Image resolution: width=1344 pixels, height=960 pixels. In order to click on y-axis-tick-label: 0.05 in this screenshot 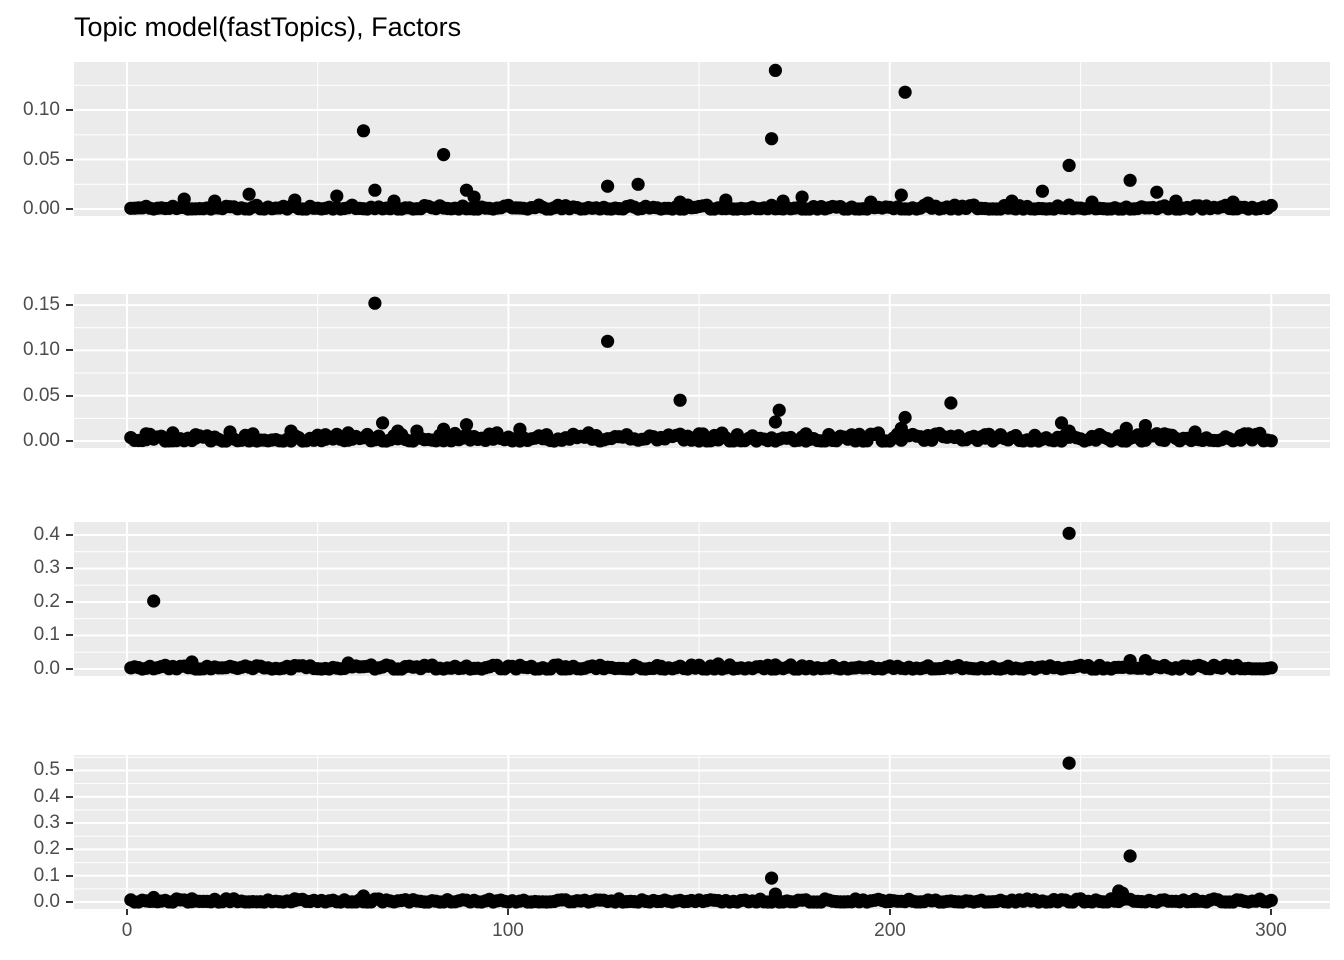, I will do `click(41, 159)`.